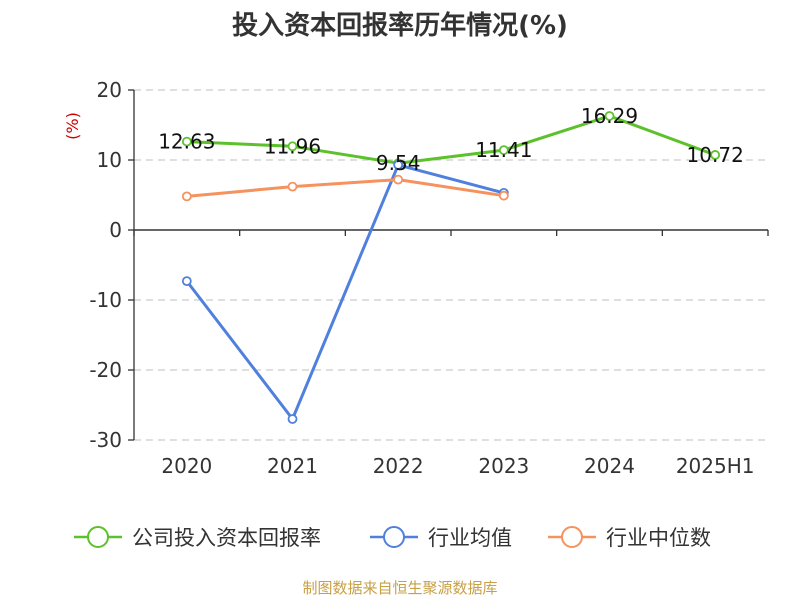 The width and height of the screenshot is (800, 600). I want to click on y-tick-label: -20, so click(105, 370).